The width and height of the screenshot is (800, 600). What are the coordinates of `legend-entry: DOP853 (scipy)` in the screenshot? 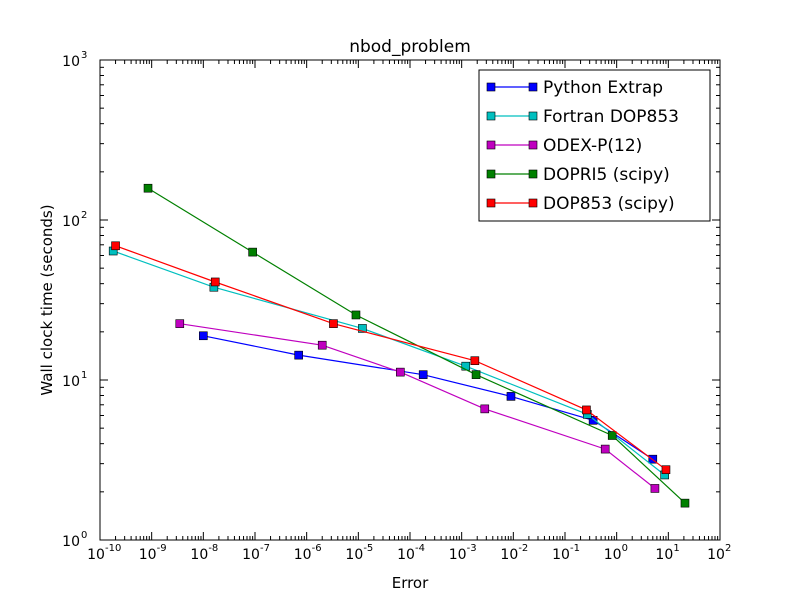 It's located at (580, 204).